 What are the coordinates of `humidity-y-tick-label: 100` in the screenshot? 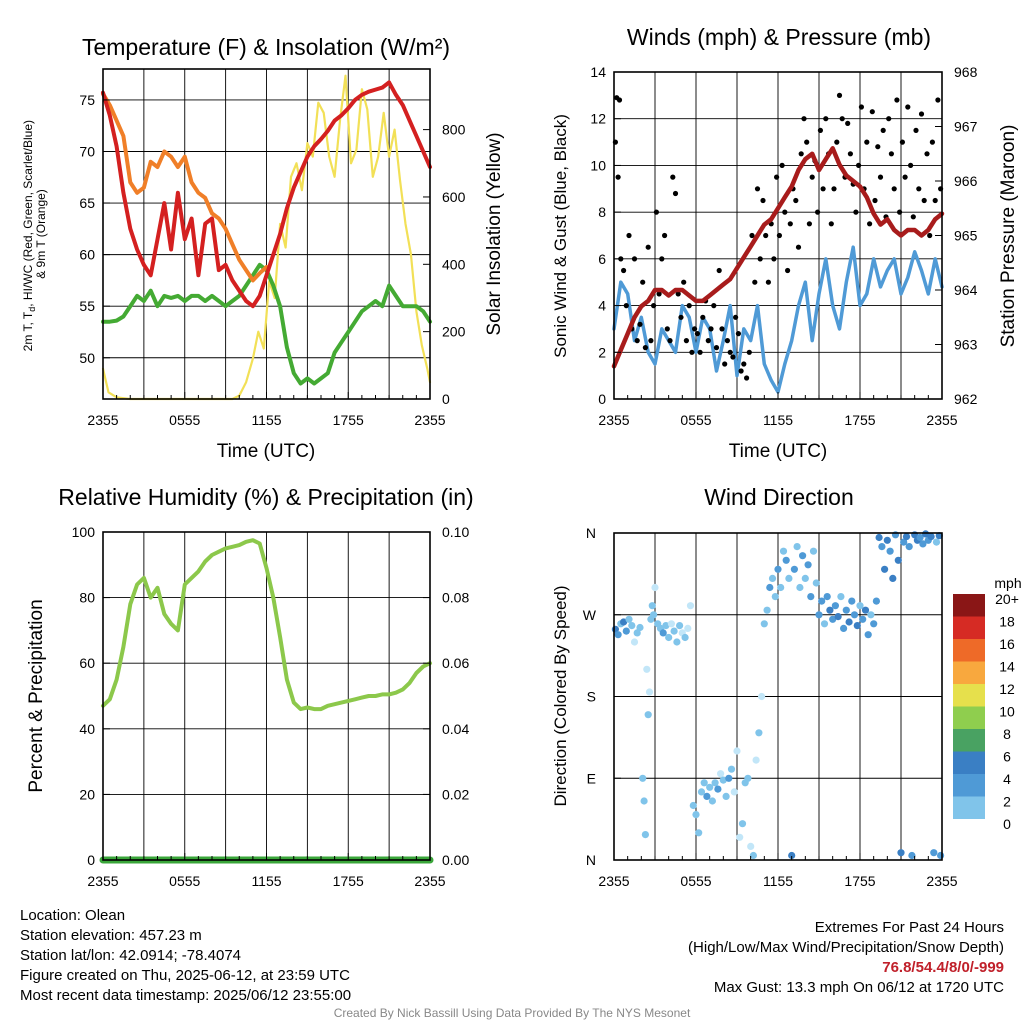 It's located at (84, 532).